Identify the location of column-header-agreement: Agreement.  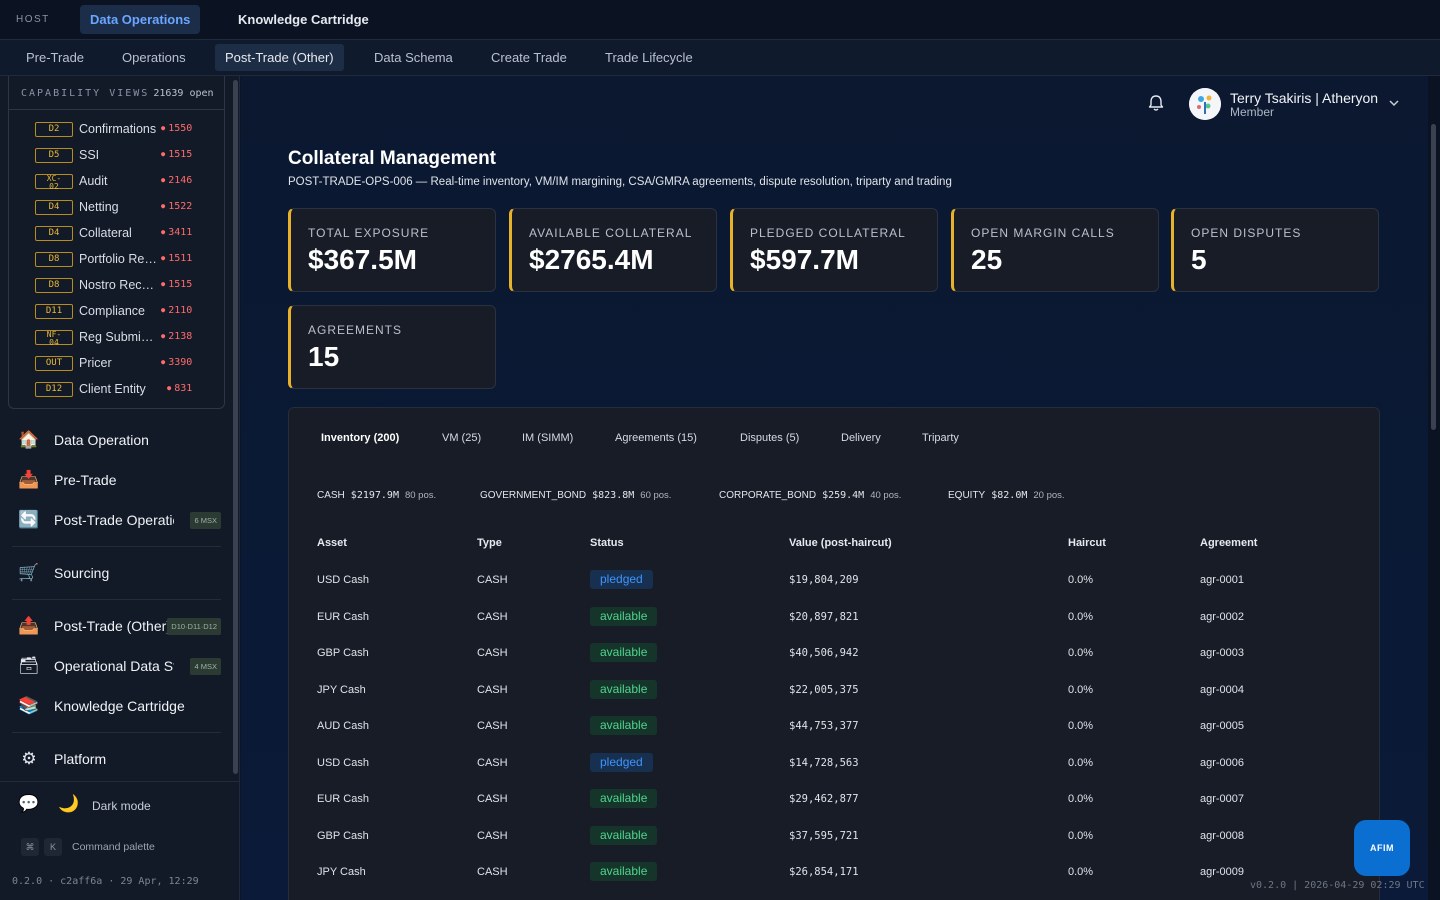
(1229, 543).